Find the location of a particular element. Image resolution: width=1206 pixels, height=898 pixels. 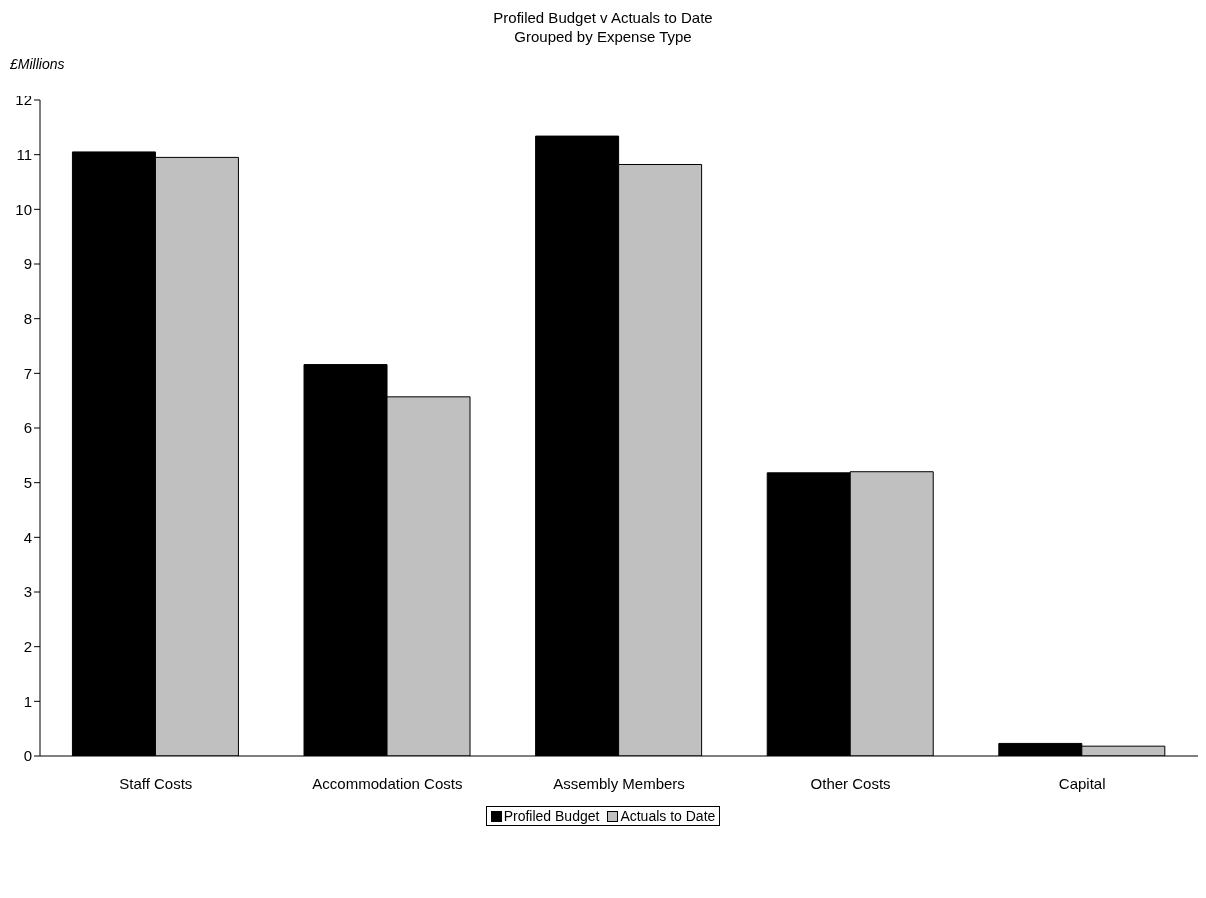

y-tick-label: 0 is located at coordinates (27, 756).